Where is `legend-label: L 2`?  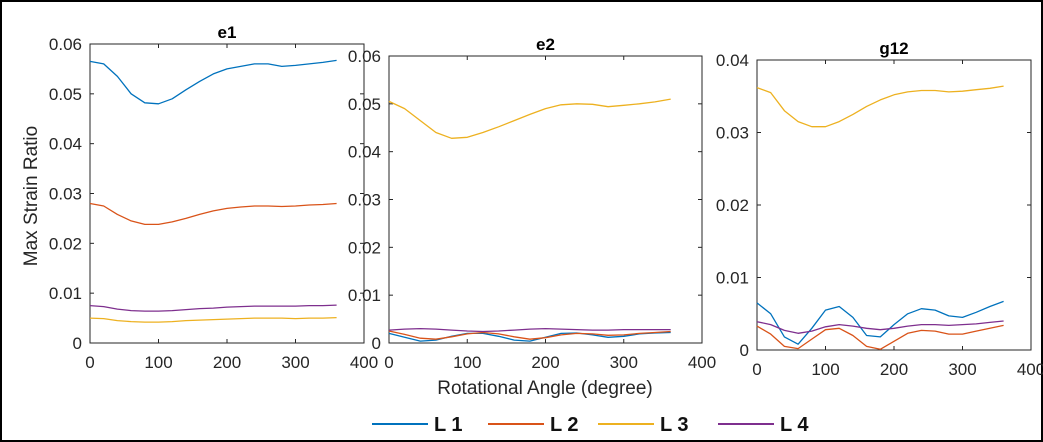 legend-label: L 2 is located at coordinates (564, 425).